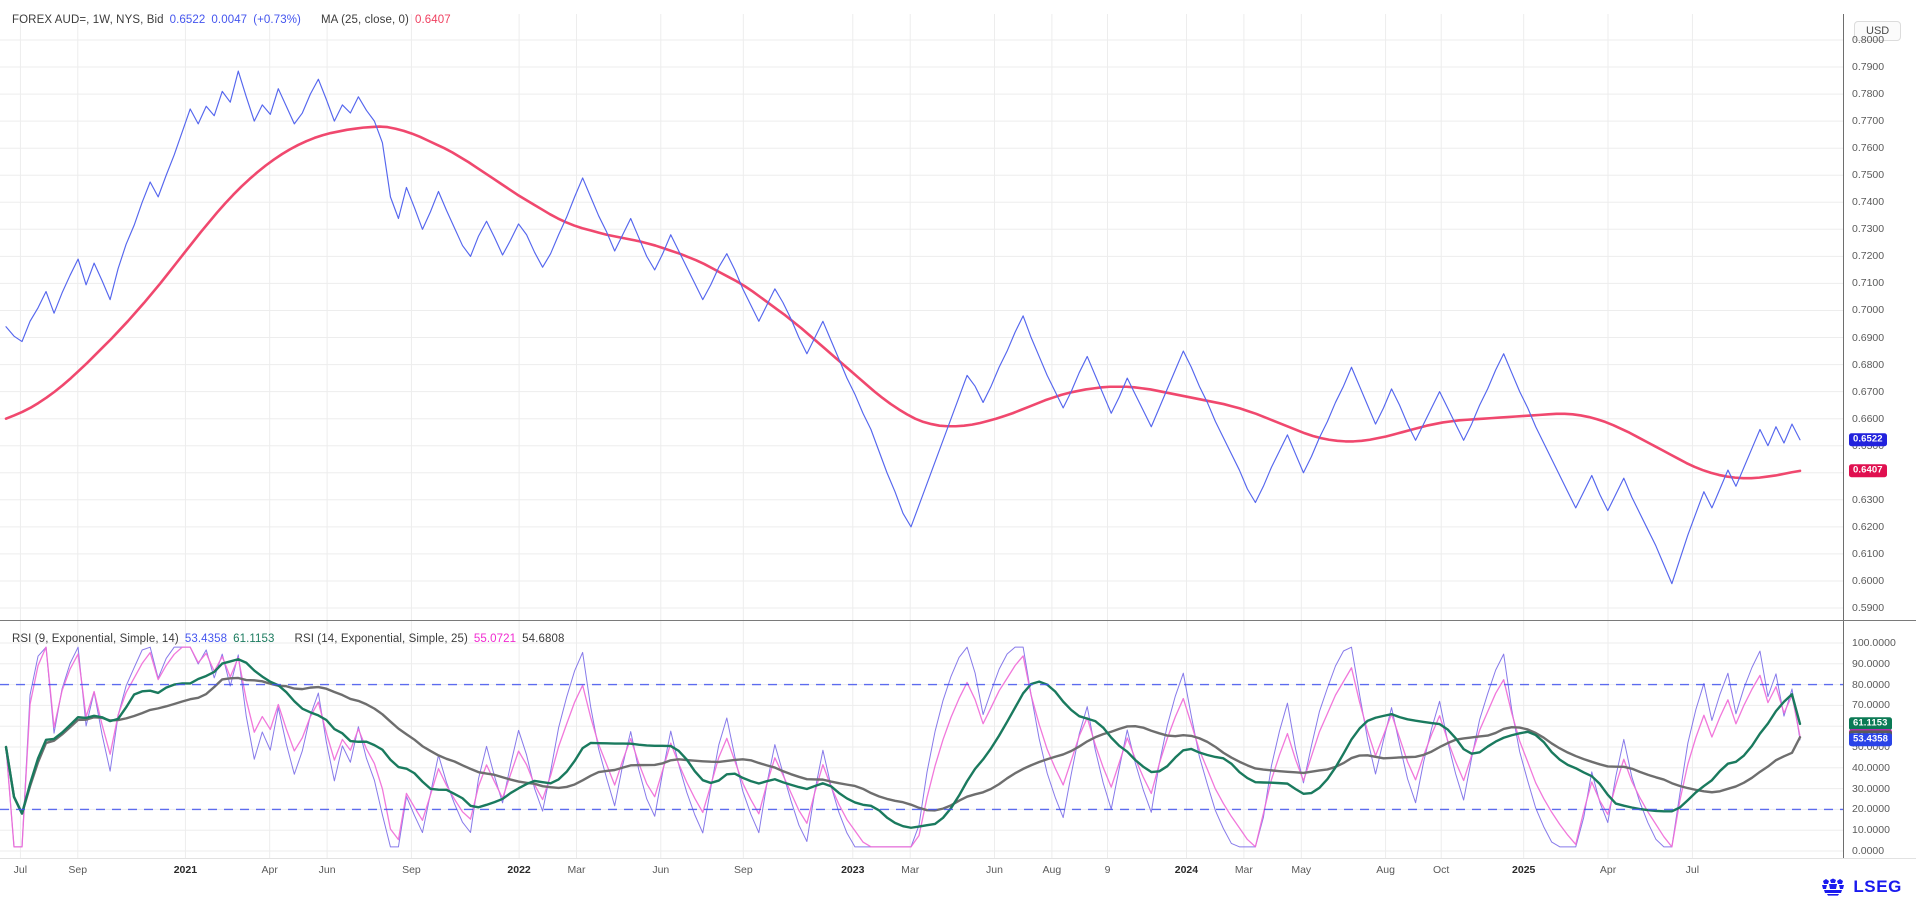 The height and width of the screenshot is (905, 1916). What do you see at coordinates (1868, 148) in the screenshot?
I see `price-tick-label: 0.7600` at bounding box center [1868, 148].